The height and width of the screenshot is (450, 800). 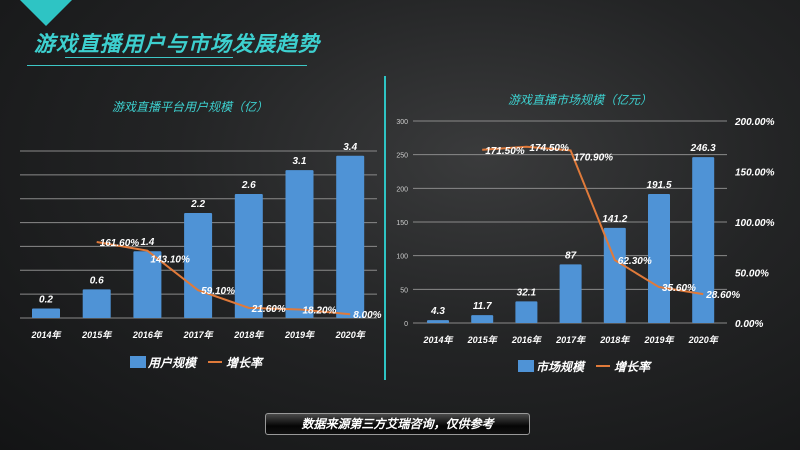 I want to click on legend-bar-label: 用户规模, so click(x=172, y=363).